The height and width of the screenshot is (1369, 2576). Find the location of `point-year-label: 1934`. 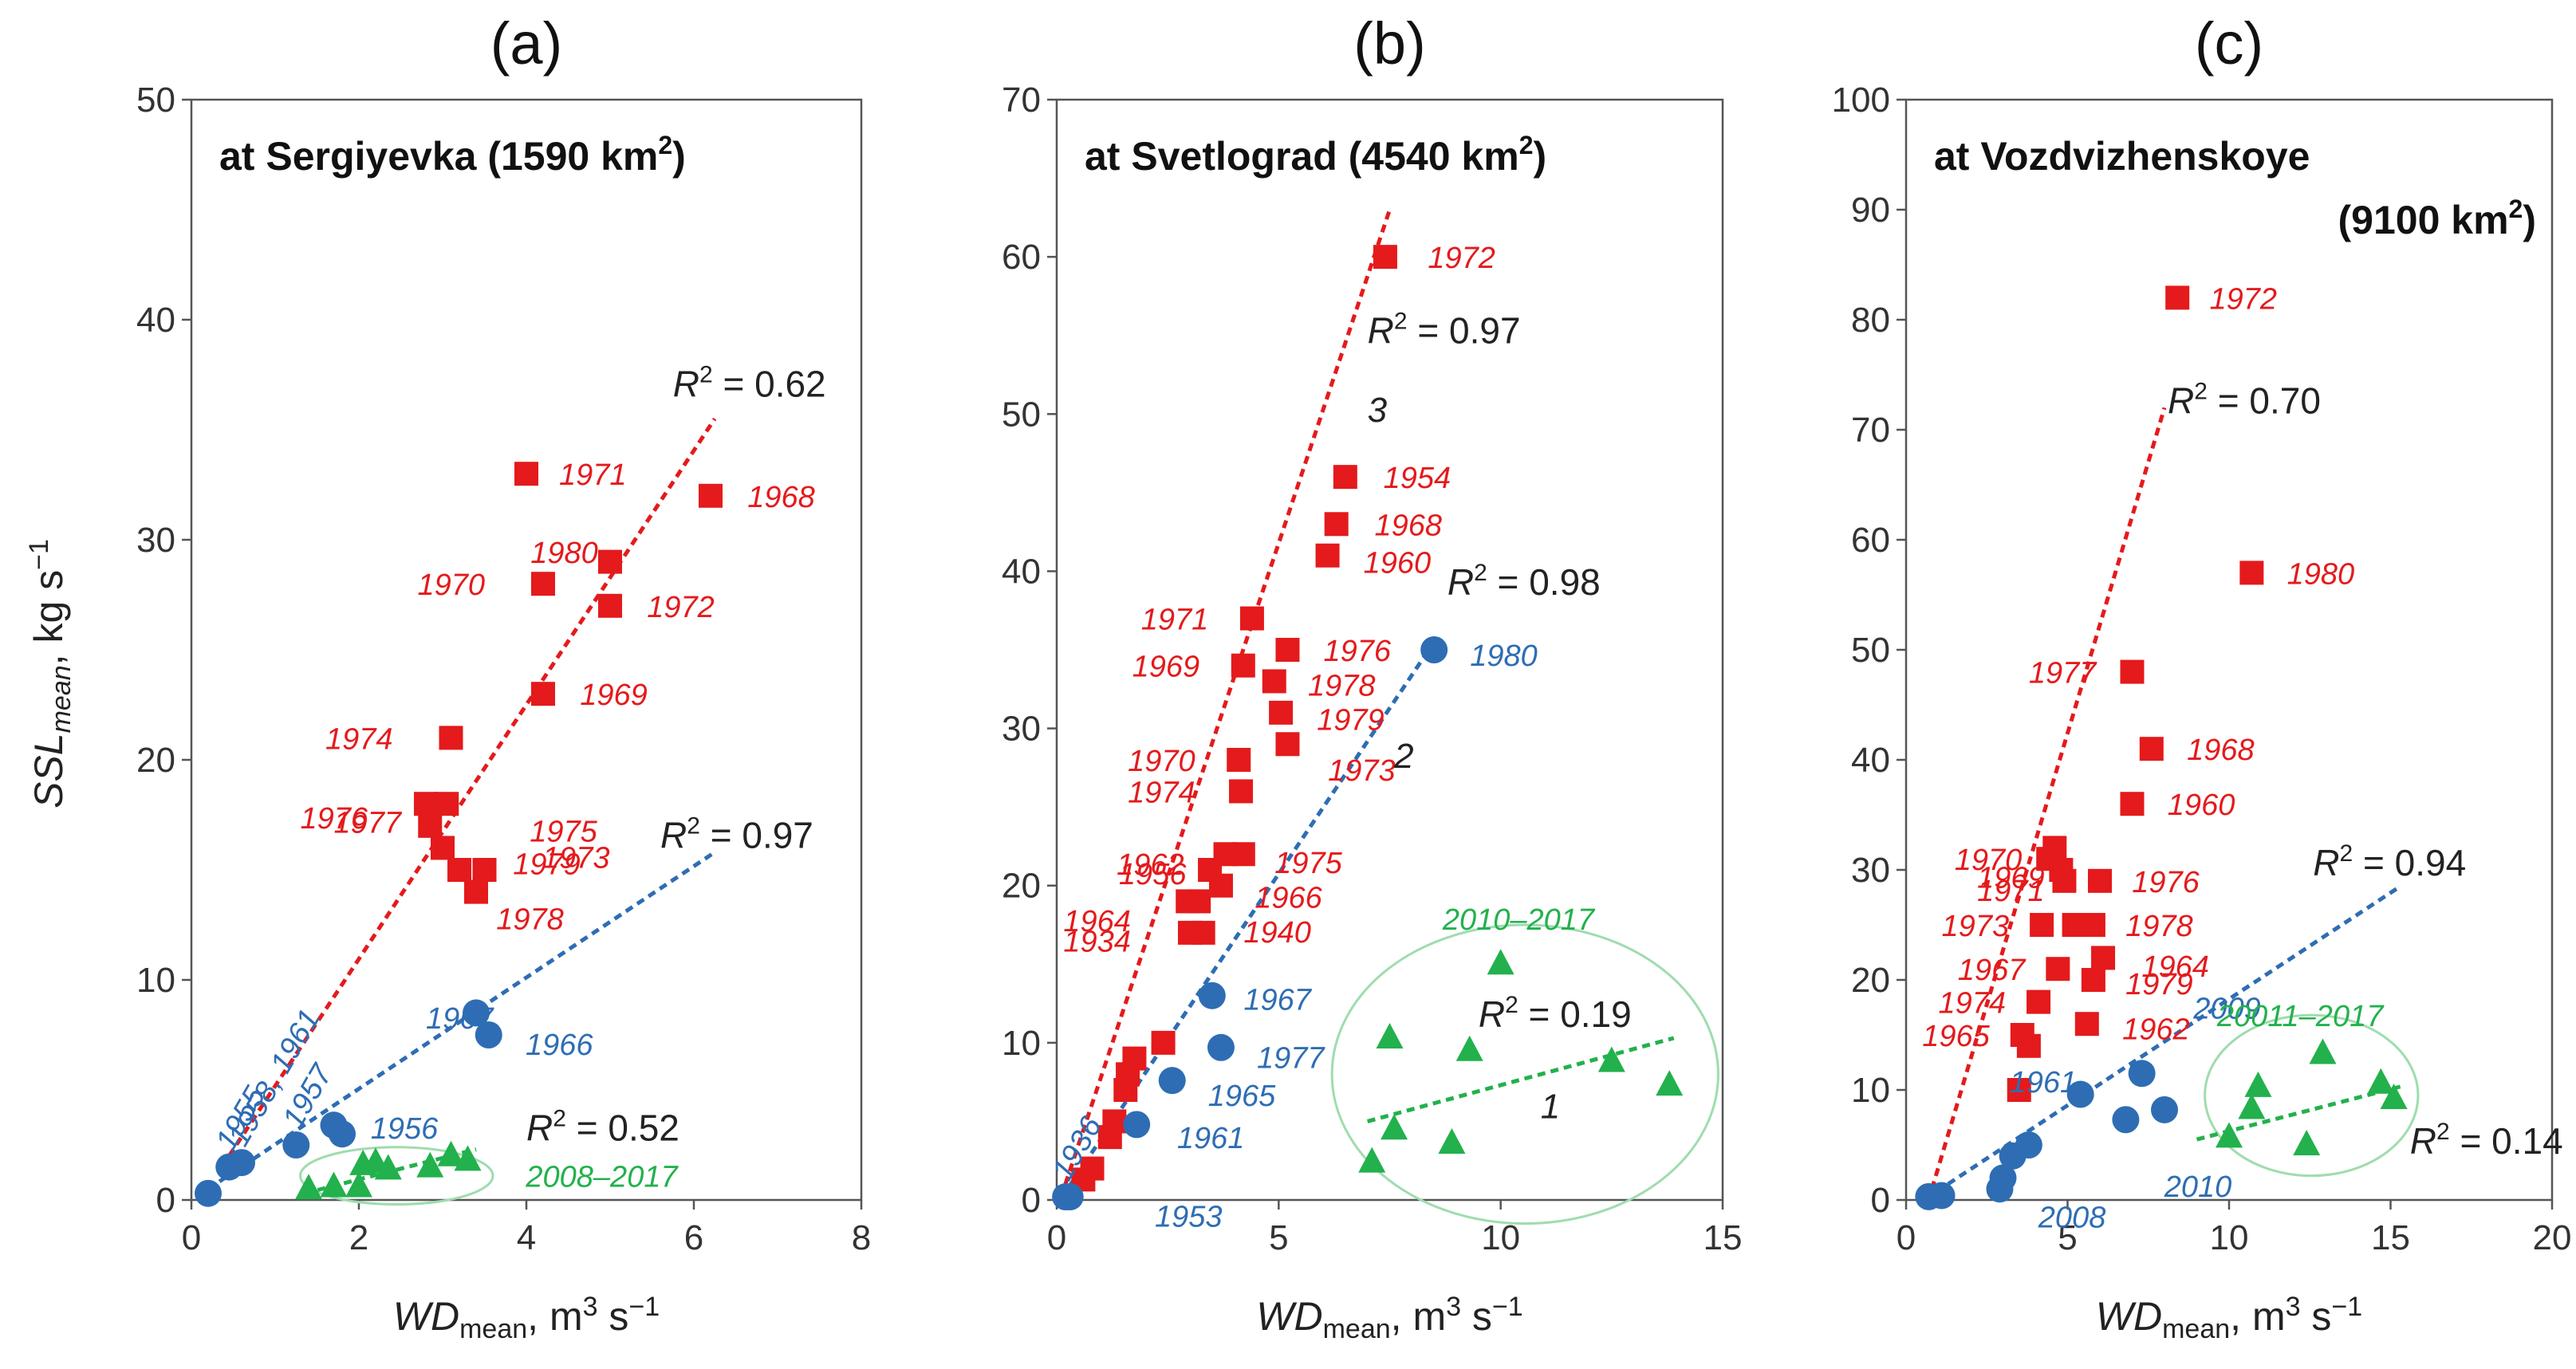

point-year-label: 1934 is located at coordinates (1097, 942).